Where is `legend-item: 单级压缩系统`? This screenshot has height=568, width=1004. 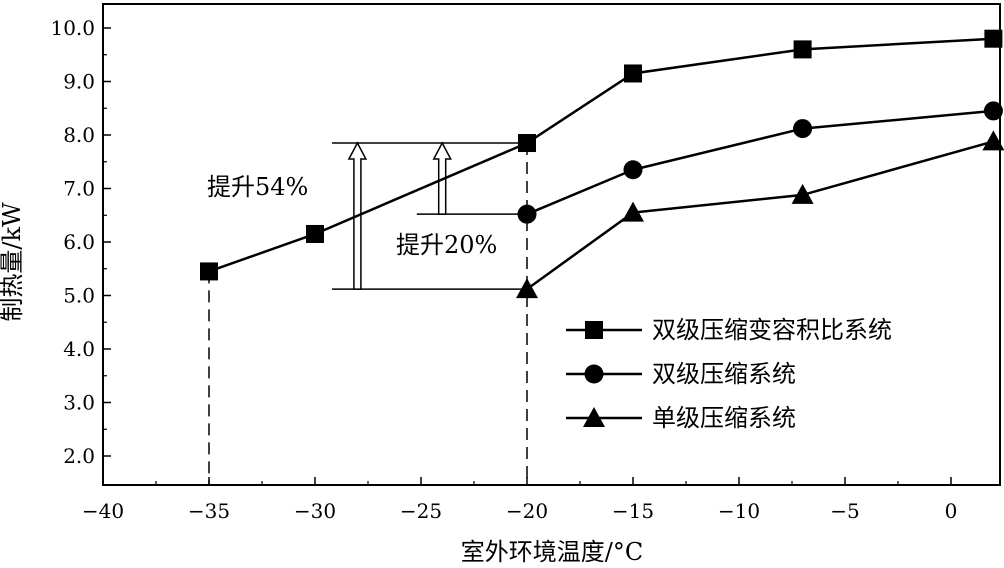
legend-item: 单级压缩系统 is located at coordinates (681, 418).